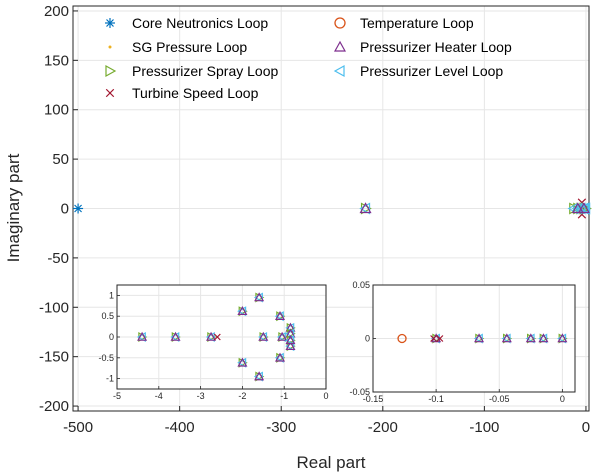 The height and width of the screenshot is (474, 594). Describe the element at coordinates (436, 47) in the screenshot. I see `legend-label: Pressurizer Heater Loop` at that location.